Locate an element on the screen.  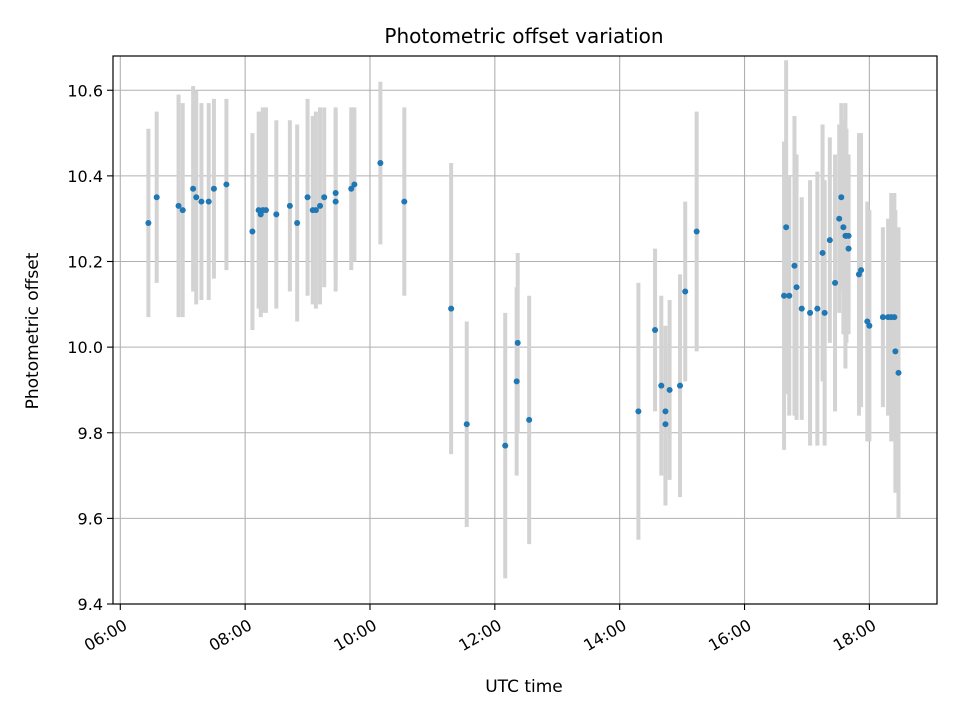
y-tick-label: 9.4 is located at coordinates (90, 604).